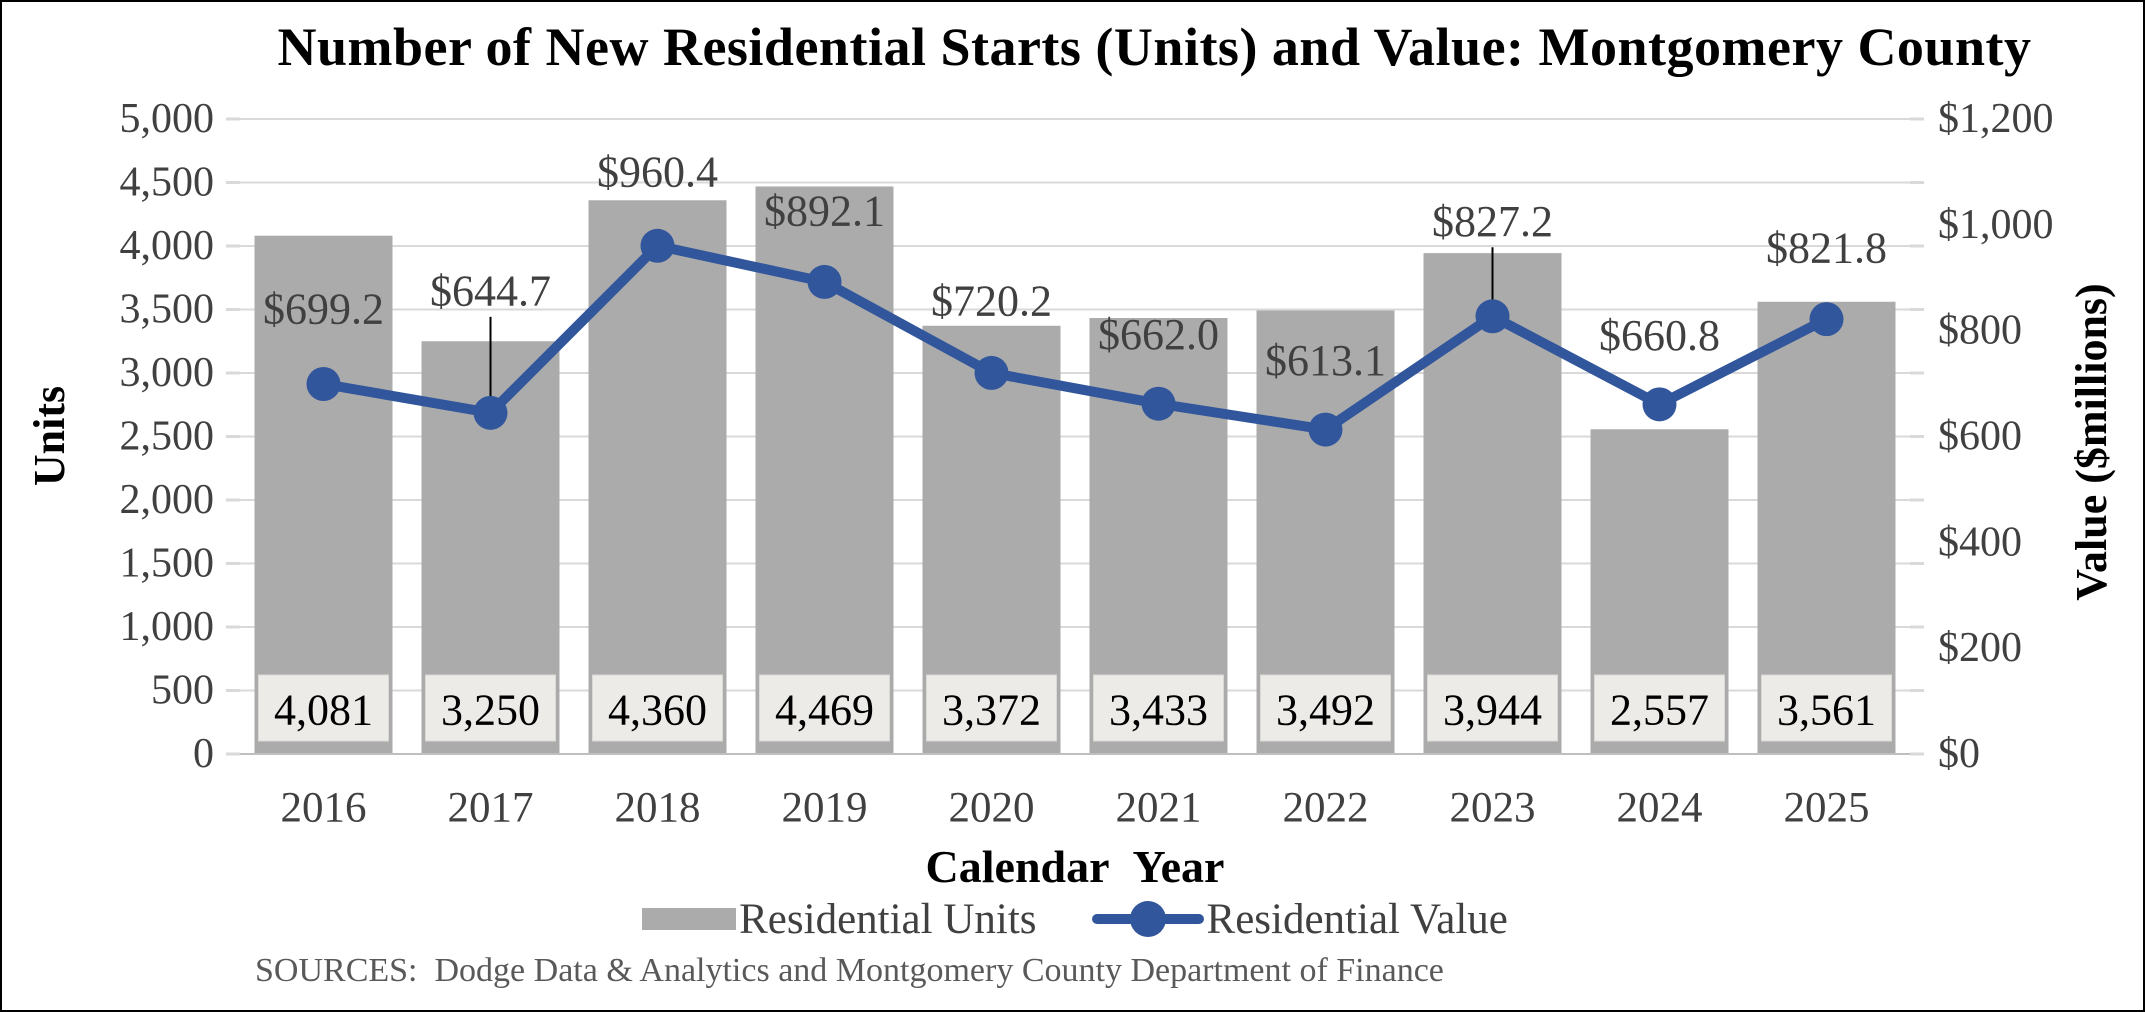 This screenshot has height=1012, width=2145. Describe the element at coordinates (824, 210) in the screenshot. I see `value-label-2019: $892.1` at that location.